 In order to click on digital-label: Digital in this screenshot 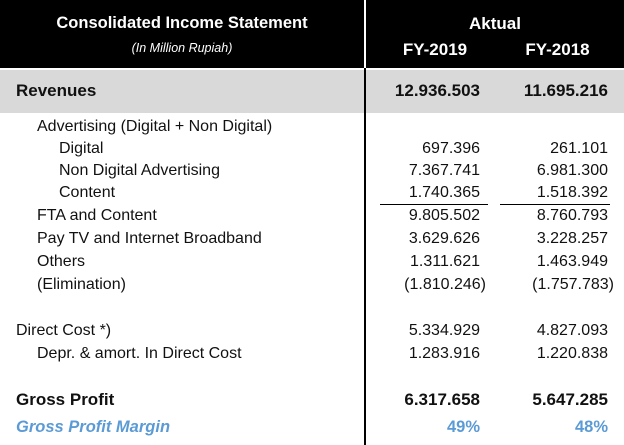, I will do `click(81, 148)`.